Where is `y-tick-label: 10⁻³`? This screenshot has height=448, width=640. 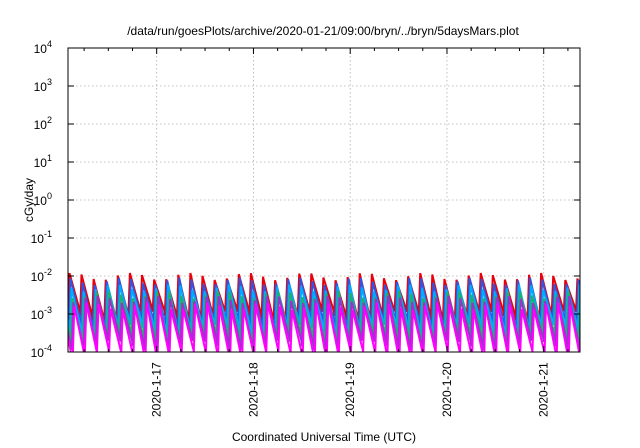
y-tick-label: 10⁻³ is located at coordinates (41, 313).